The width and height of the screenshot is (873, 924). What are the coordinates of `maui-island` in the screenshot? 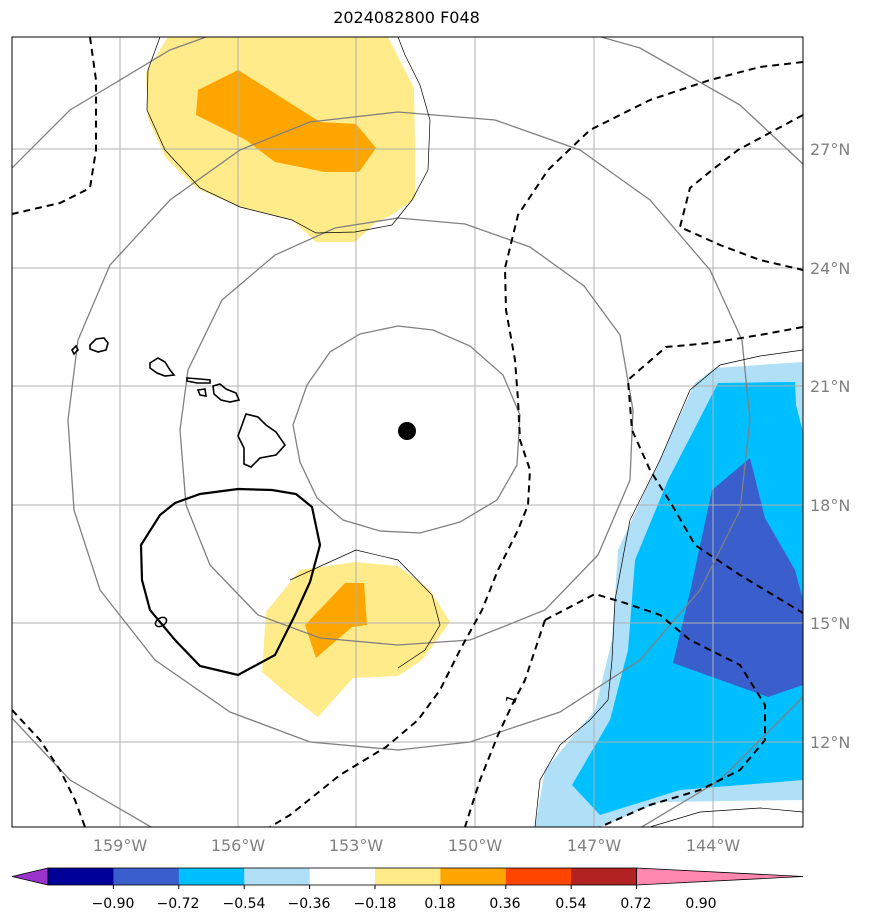 It's located at (226, 393).